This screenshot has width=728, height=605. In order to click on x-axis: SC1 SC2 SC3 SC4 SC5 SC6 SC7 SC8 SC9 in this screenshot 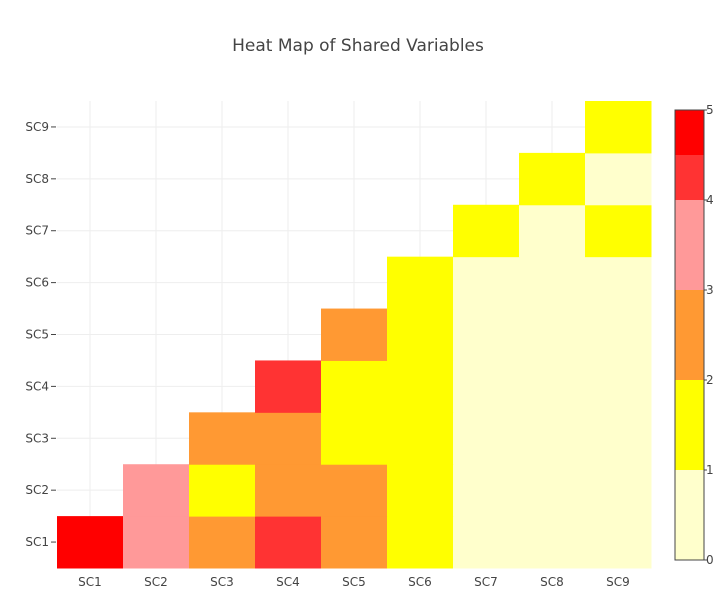, I will do `click(354, 582)`.